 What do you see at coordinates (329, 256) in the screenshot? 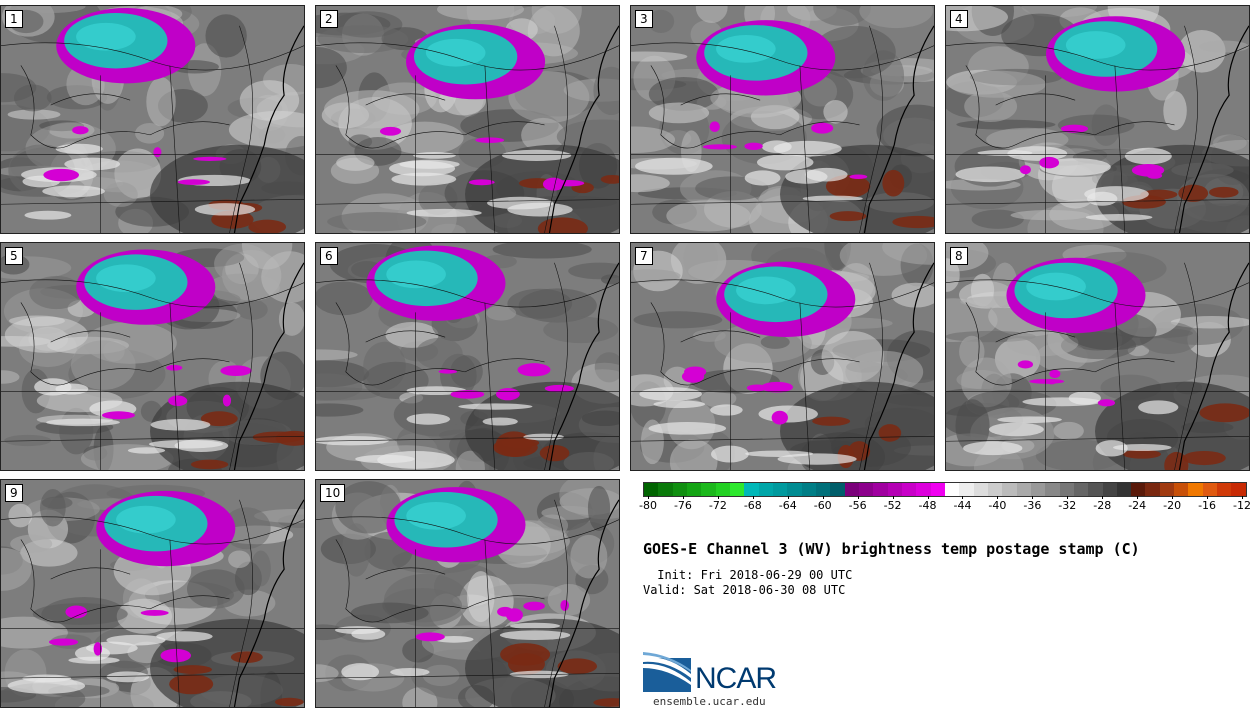
I see `panel-label: 6` at bounding box center [329, 256].